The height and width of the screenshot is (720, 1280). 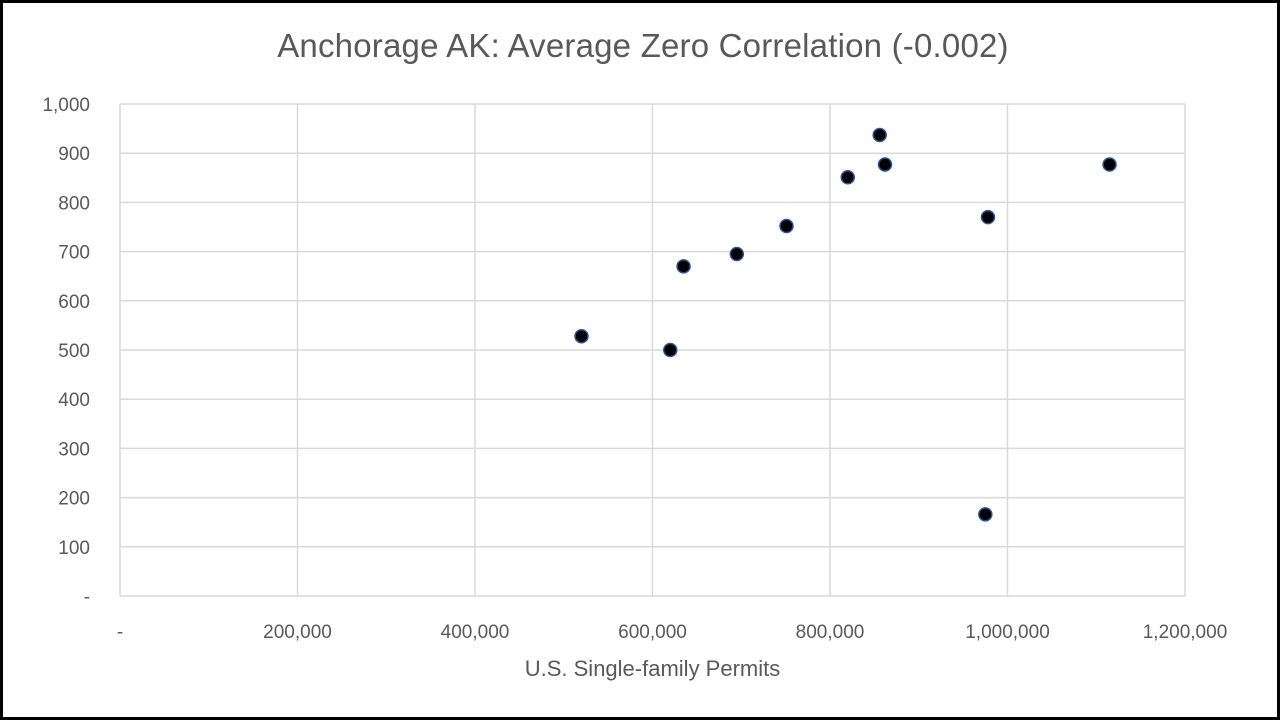 What do you see at coordinates (830, 632) in the screenshot?
I see `x-tick-label: 800,000` at bounding box center [830, 632].